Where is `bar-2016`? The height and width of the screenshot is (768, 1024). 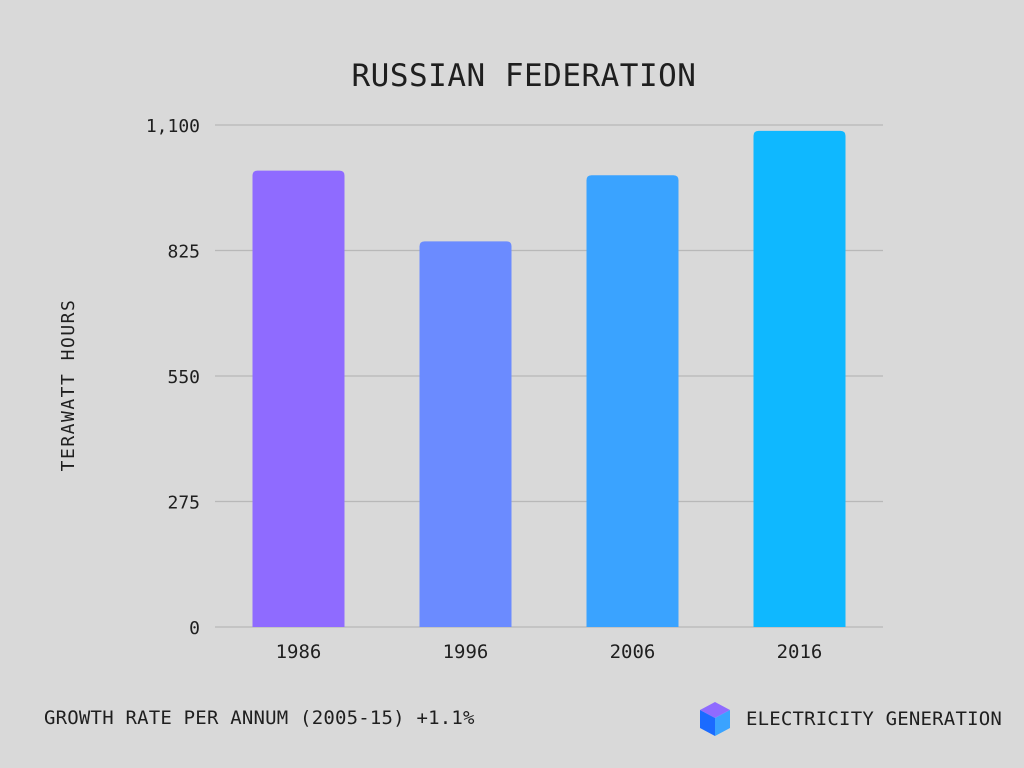 bar-2016 is located at coordinates (799, 378).